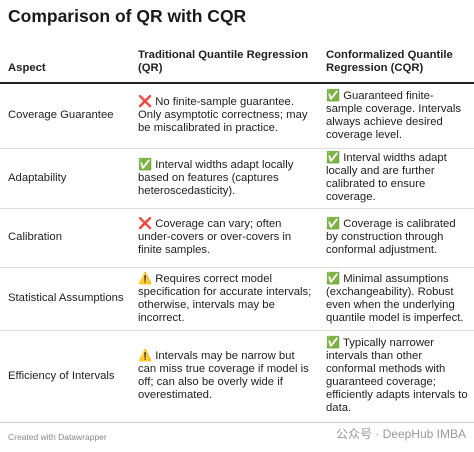 Image resolution: width=474 pixels, height=452 pixels. Describe the element at coordinates (65, 299) in the screenshot. I see `aspect-cell: Statistical Assumptions` at that location.